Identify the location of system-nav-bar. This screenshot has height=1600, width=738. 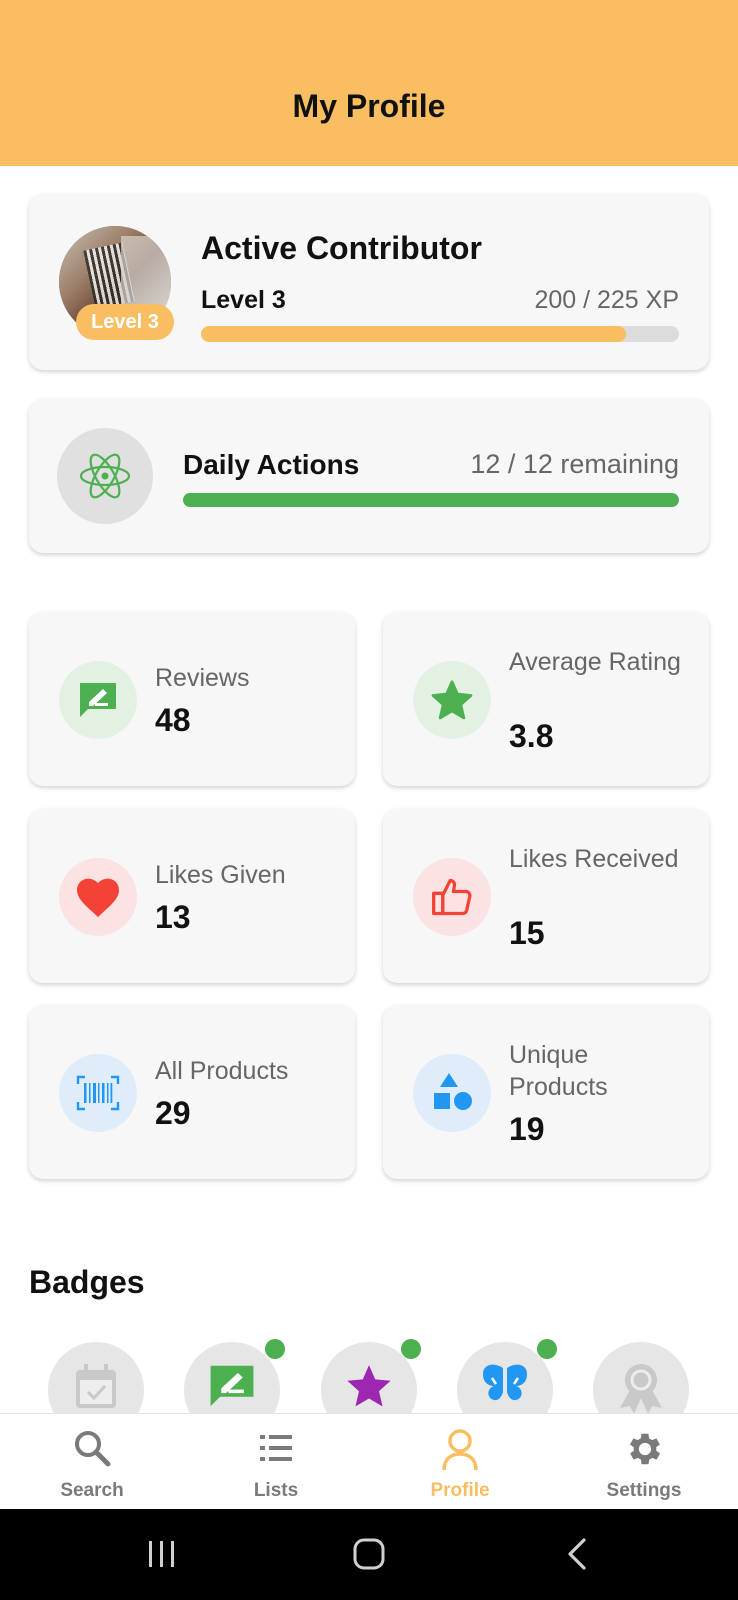
(369, 1554).